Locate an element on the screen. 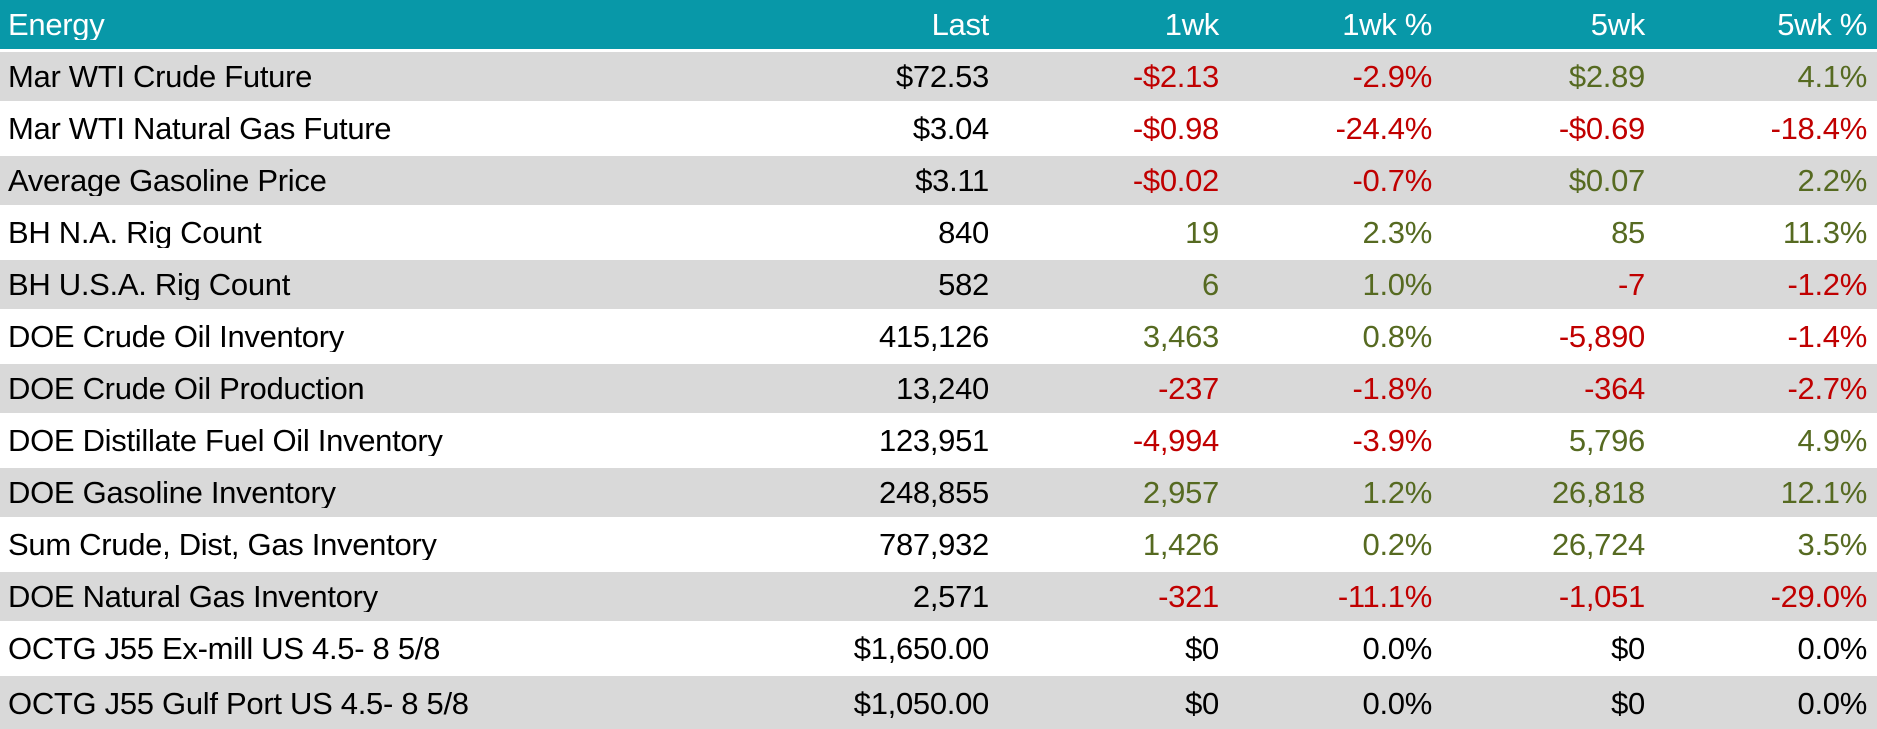 The image size is (1877, 729). cell-5wk-pct: 4.1% is located at coordinates (1832, 76).